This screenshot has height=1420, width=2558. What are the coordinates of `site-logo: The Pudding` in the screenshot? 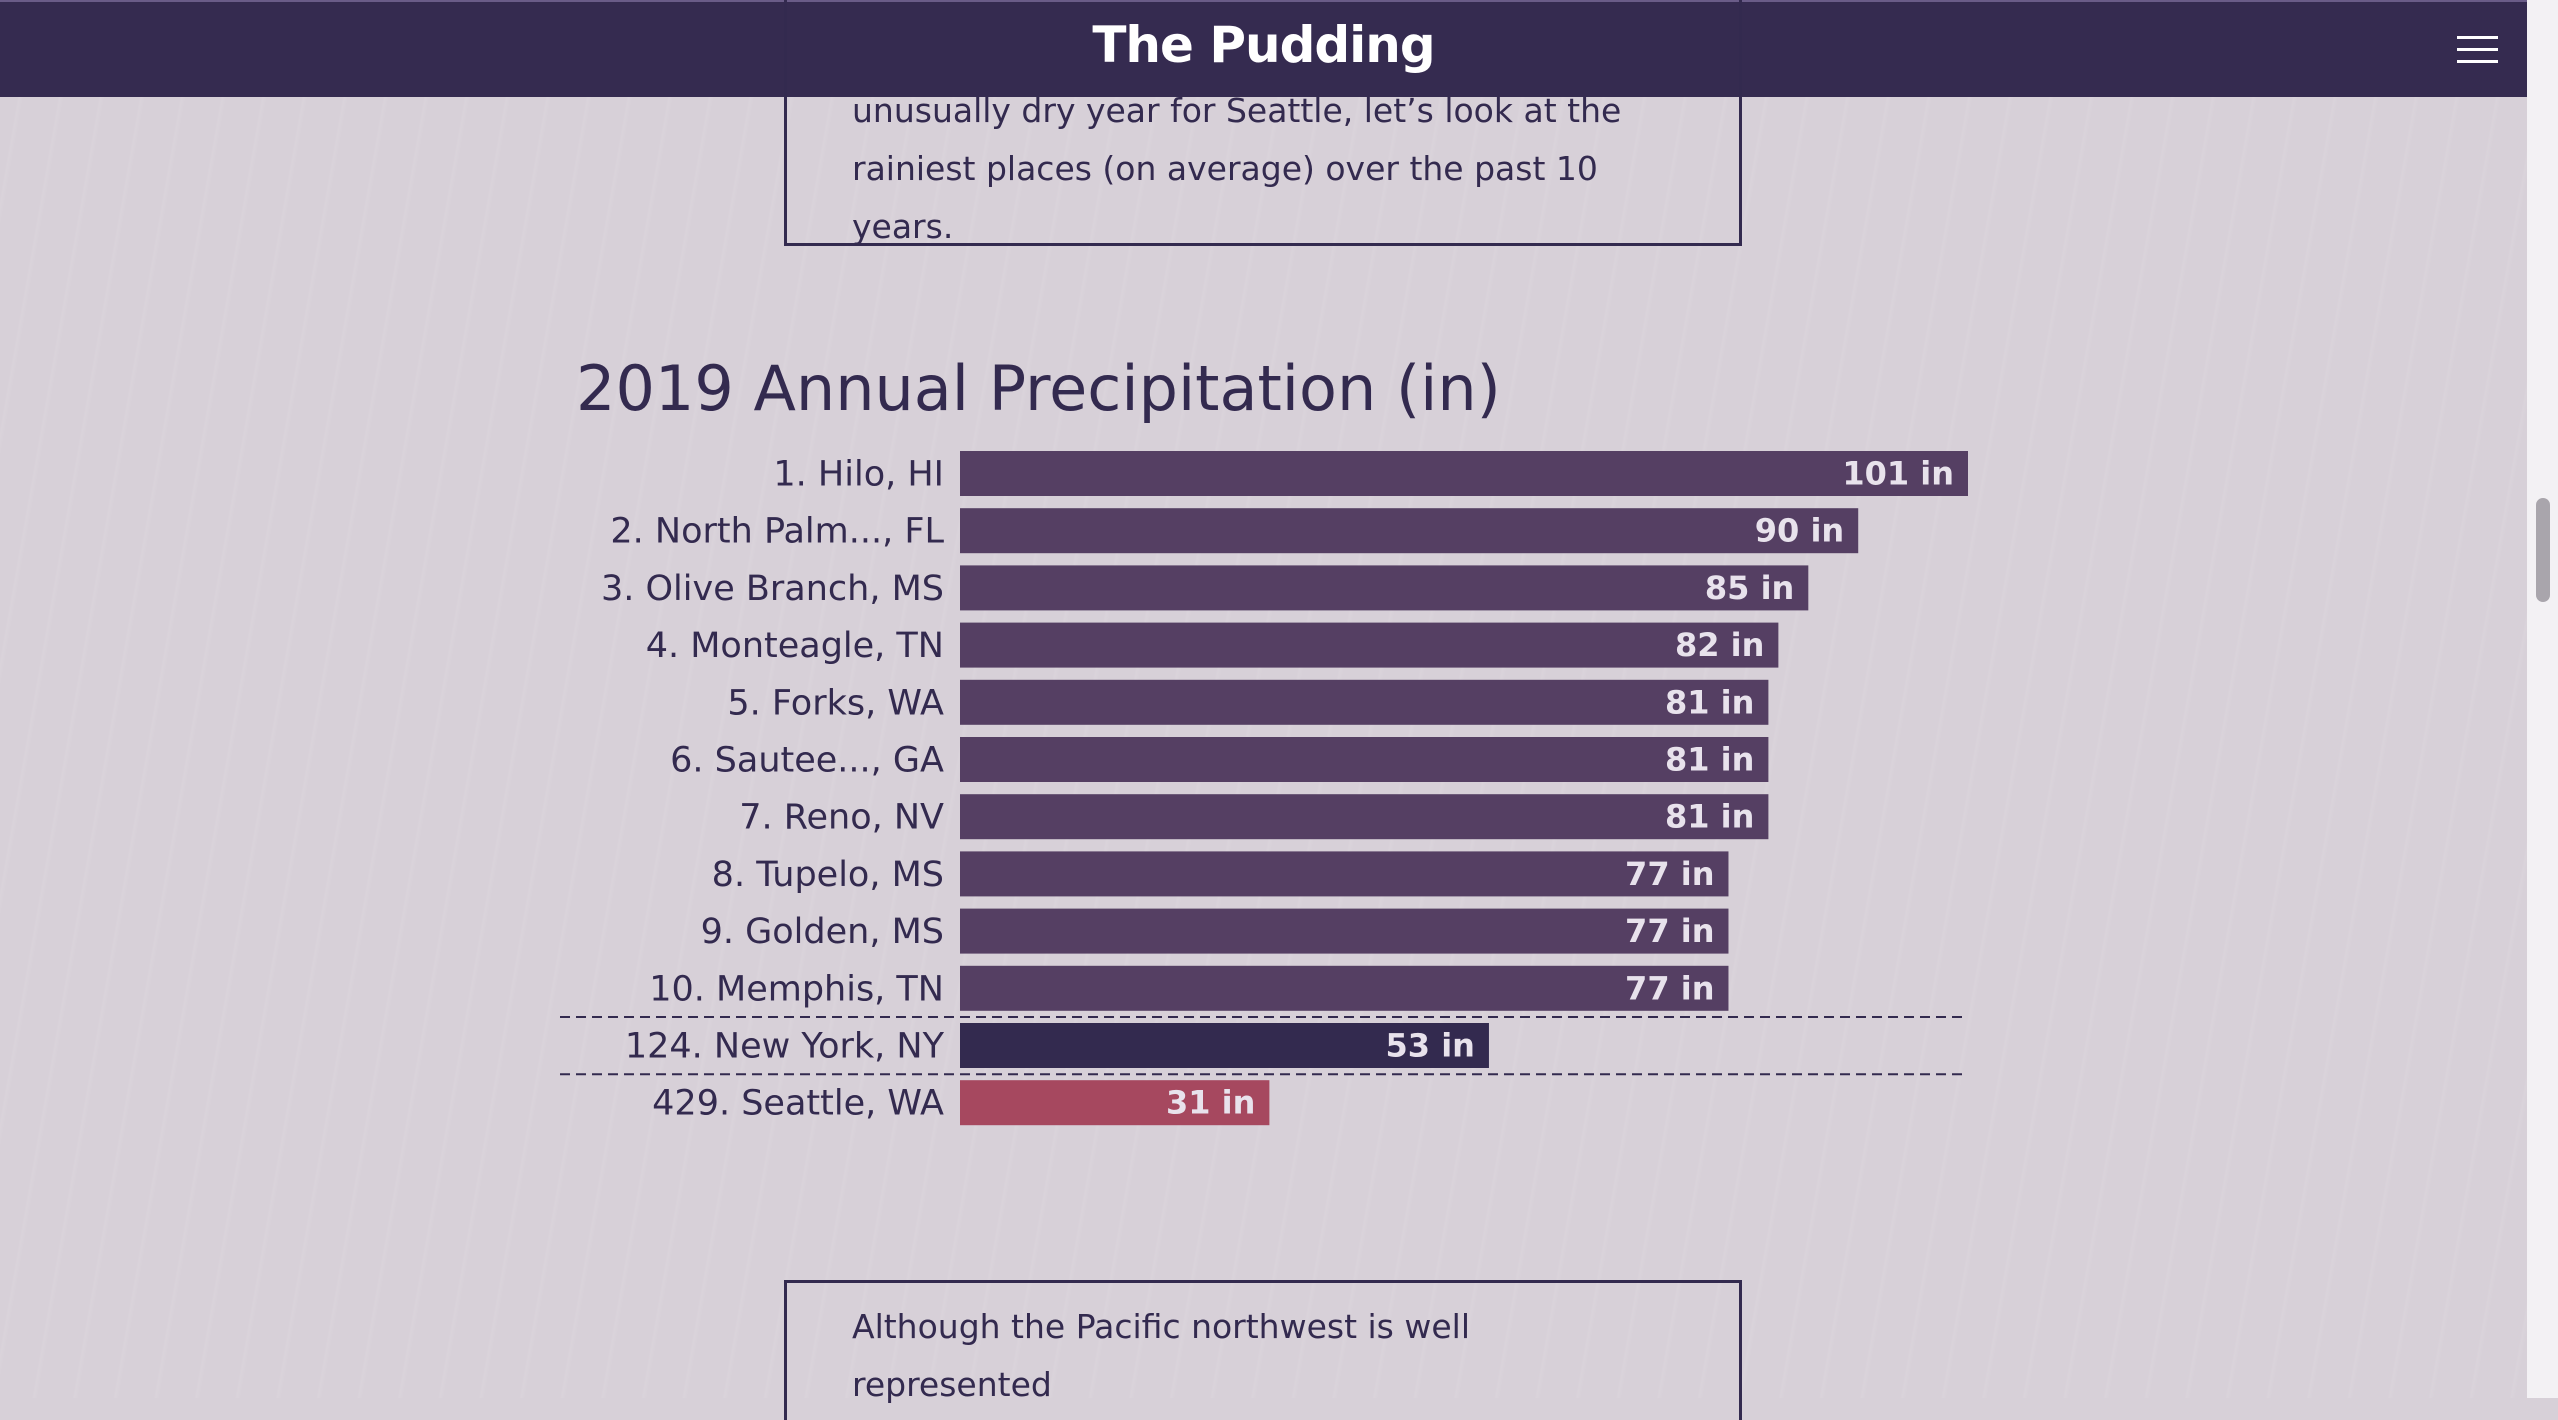 It's located at (1263, 45).